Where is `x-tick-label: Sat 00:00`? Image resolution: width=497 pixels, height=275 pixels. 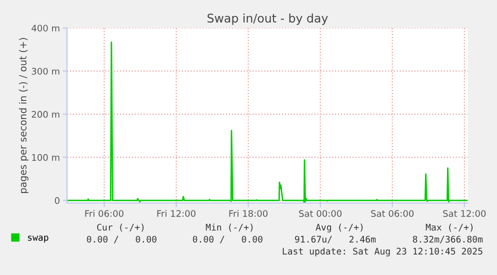 x-tick-label: Sat 00:00 is located at coordinates (320, 213).